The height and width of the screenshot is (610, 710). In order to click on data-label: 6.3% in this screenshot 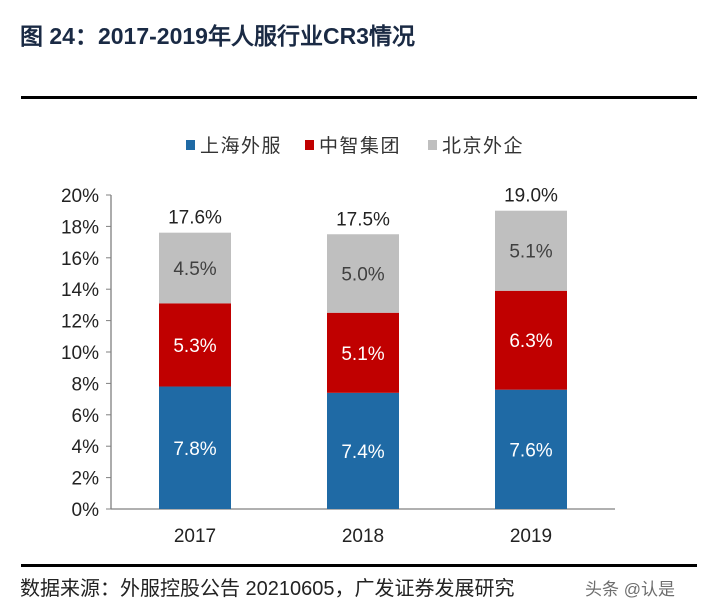, I will do `click(530, 341)`.